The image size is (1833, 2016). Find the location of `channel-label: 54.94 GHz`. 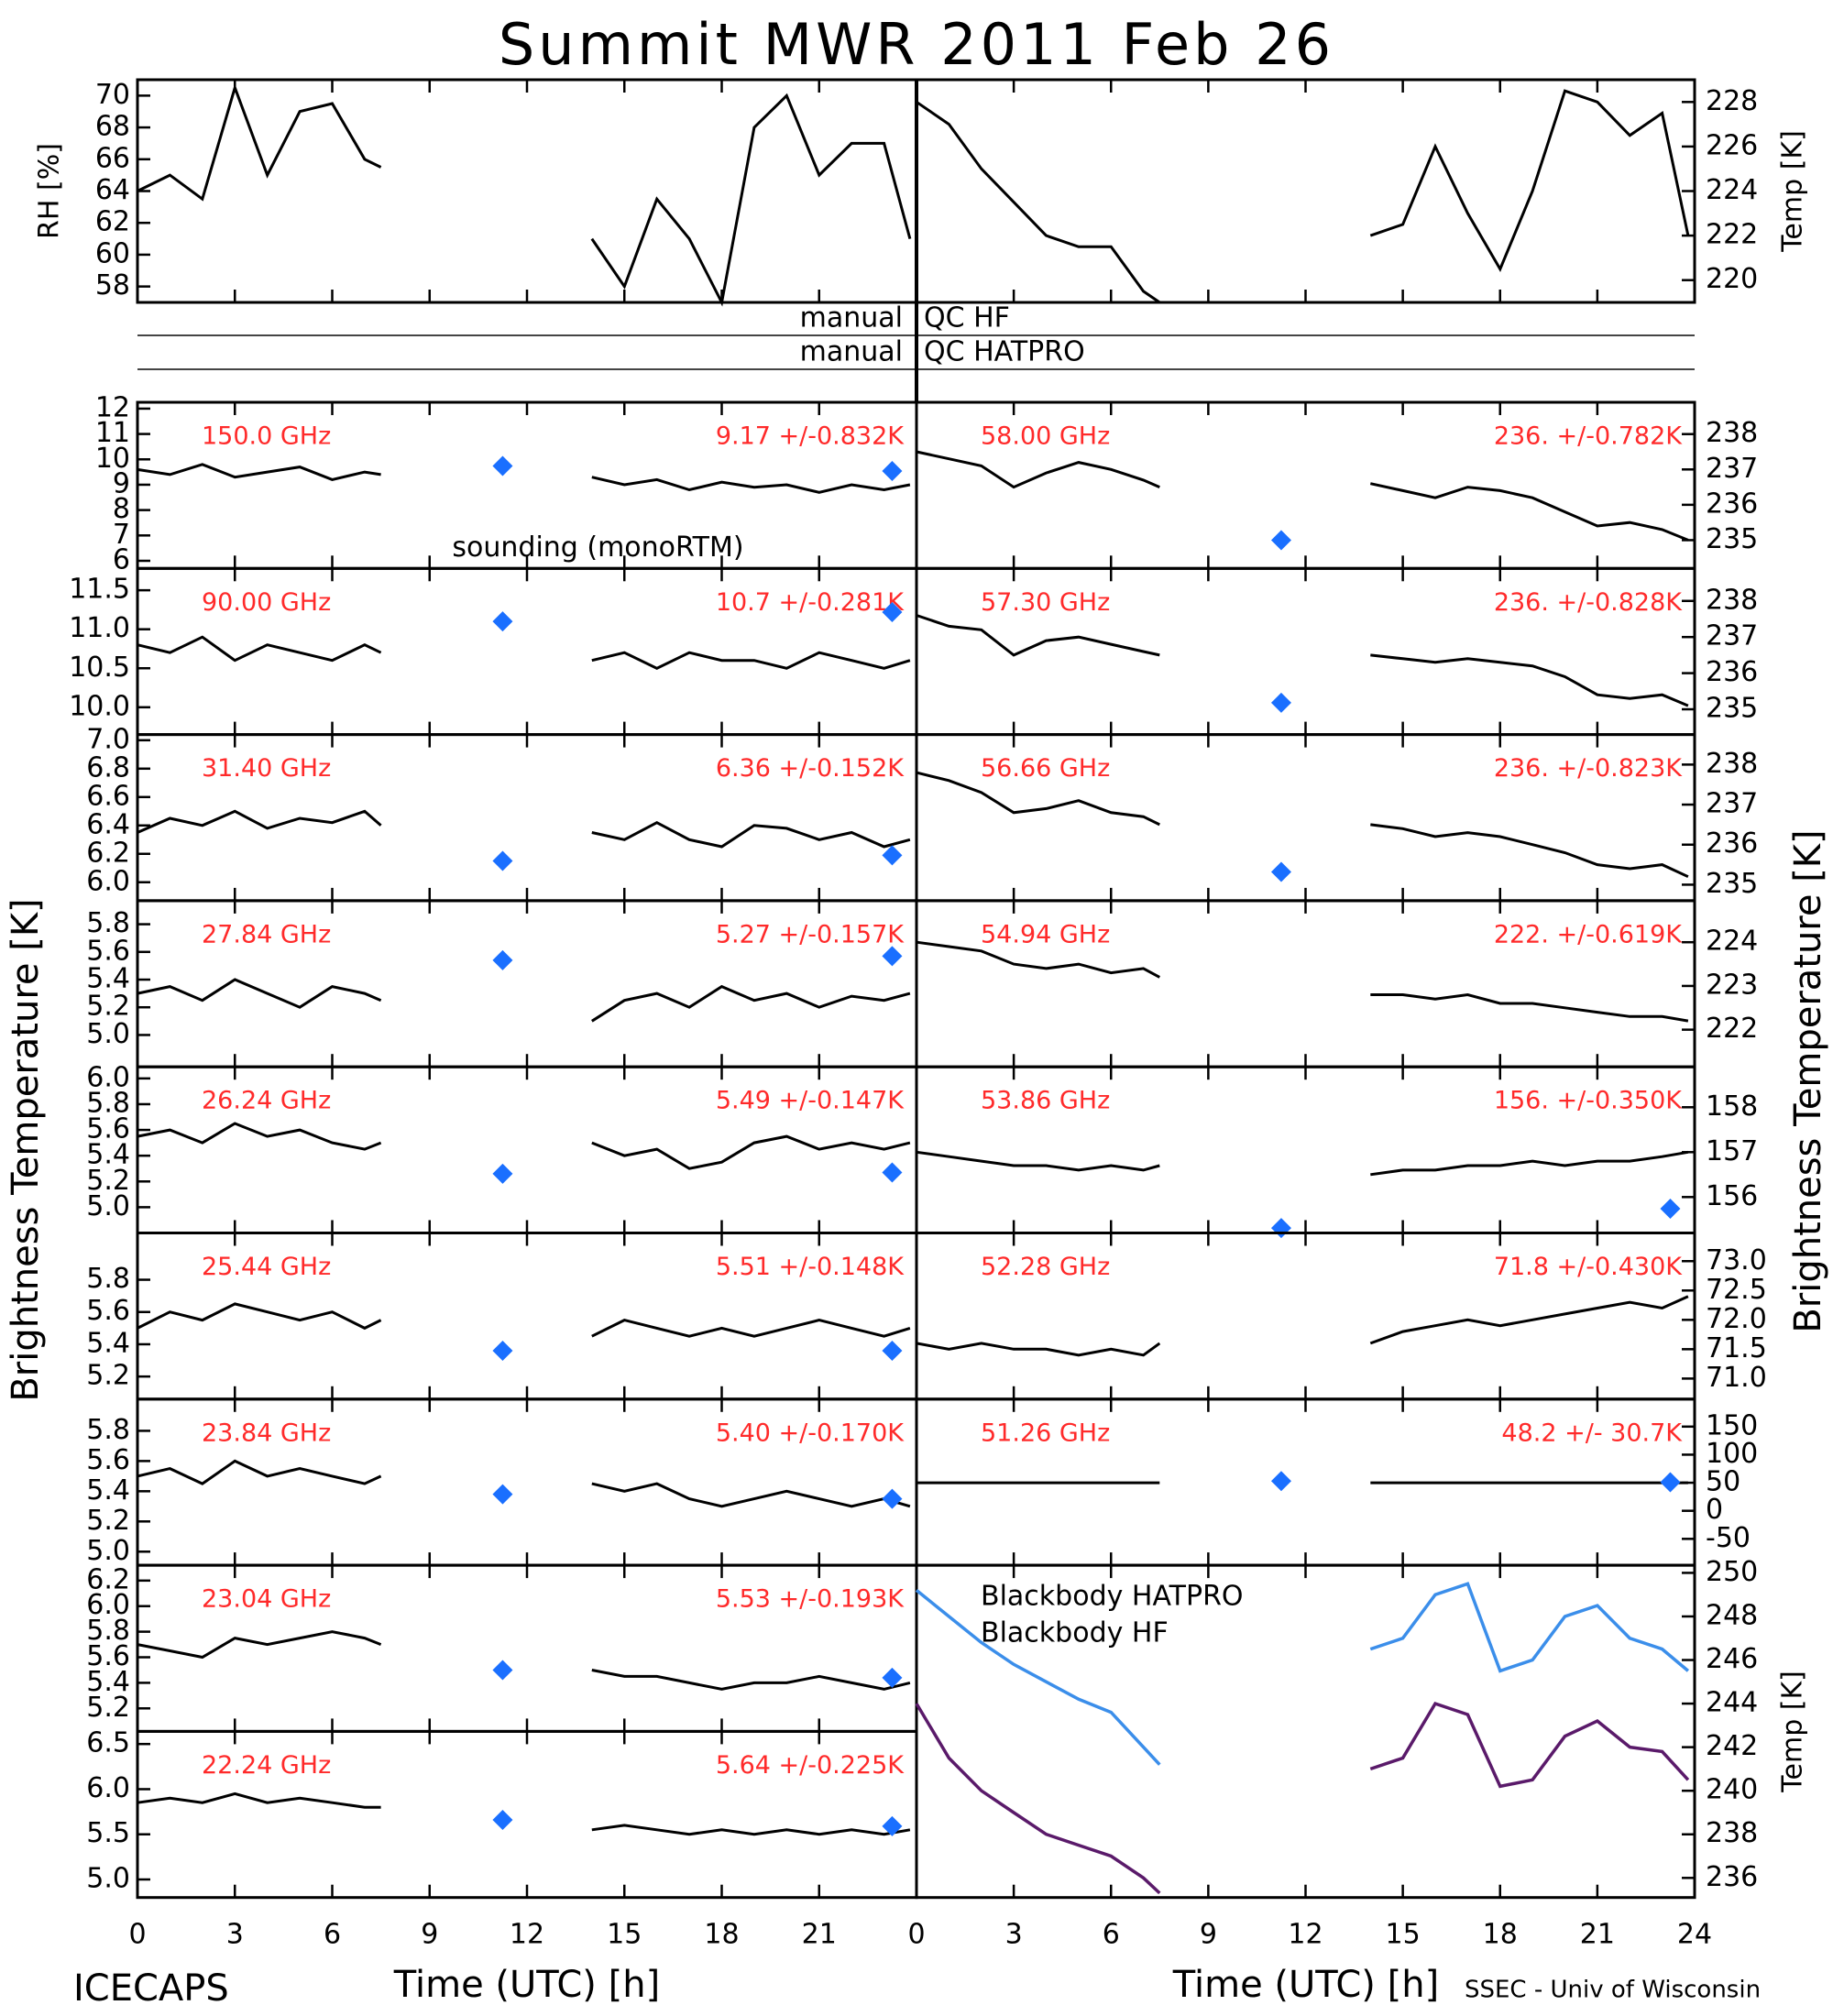

channel-label: 54.94 GHz is located at coordinates (1045, 934).